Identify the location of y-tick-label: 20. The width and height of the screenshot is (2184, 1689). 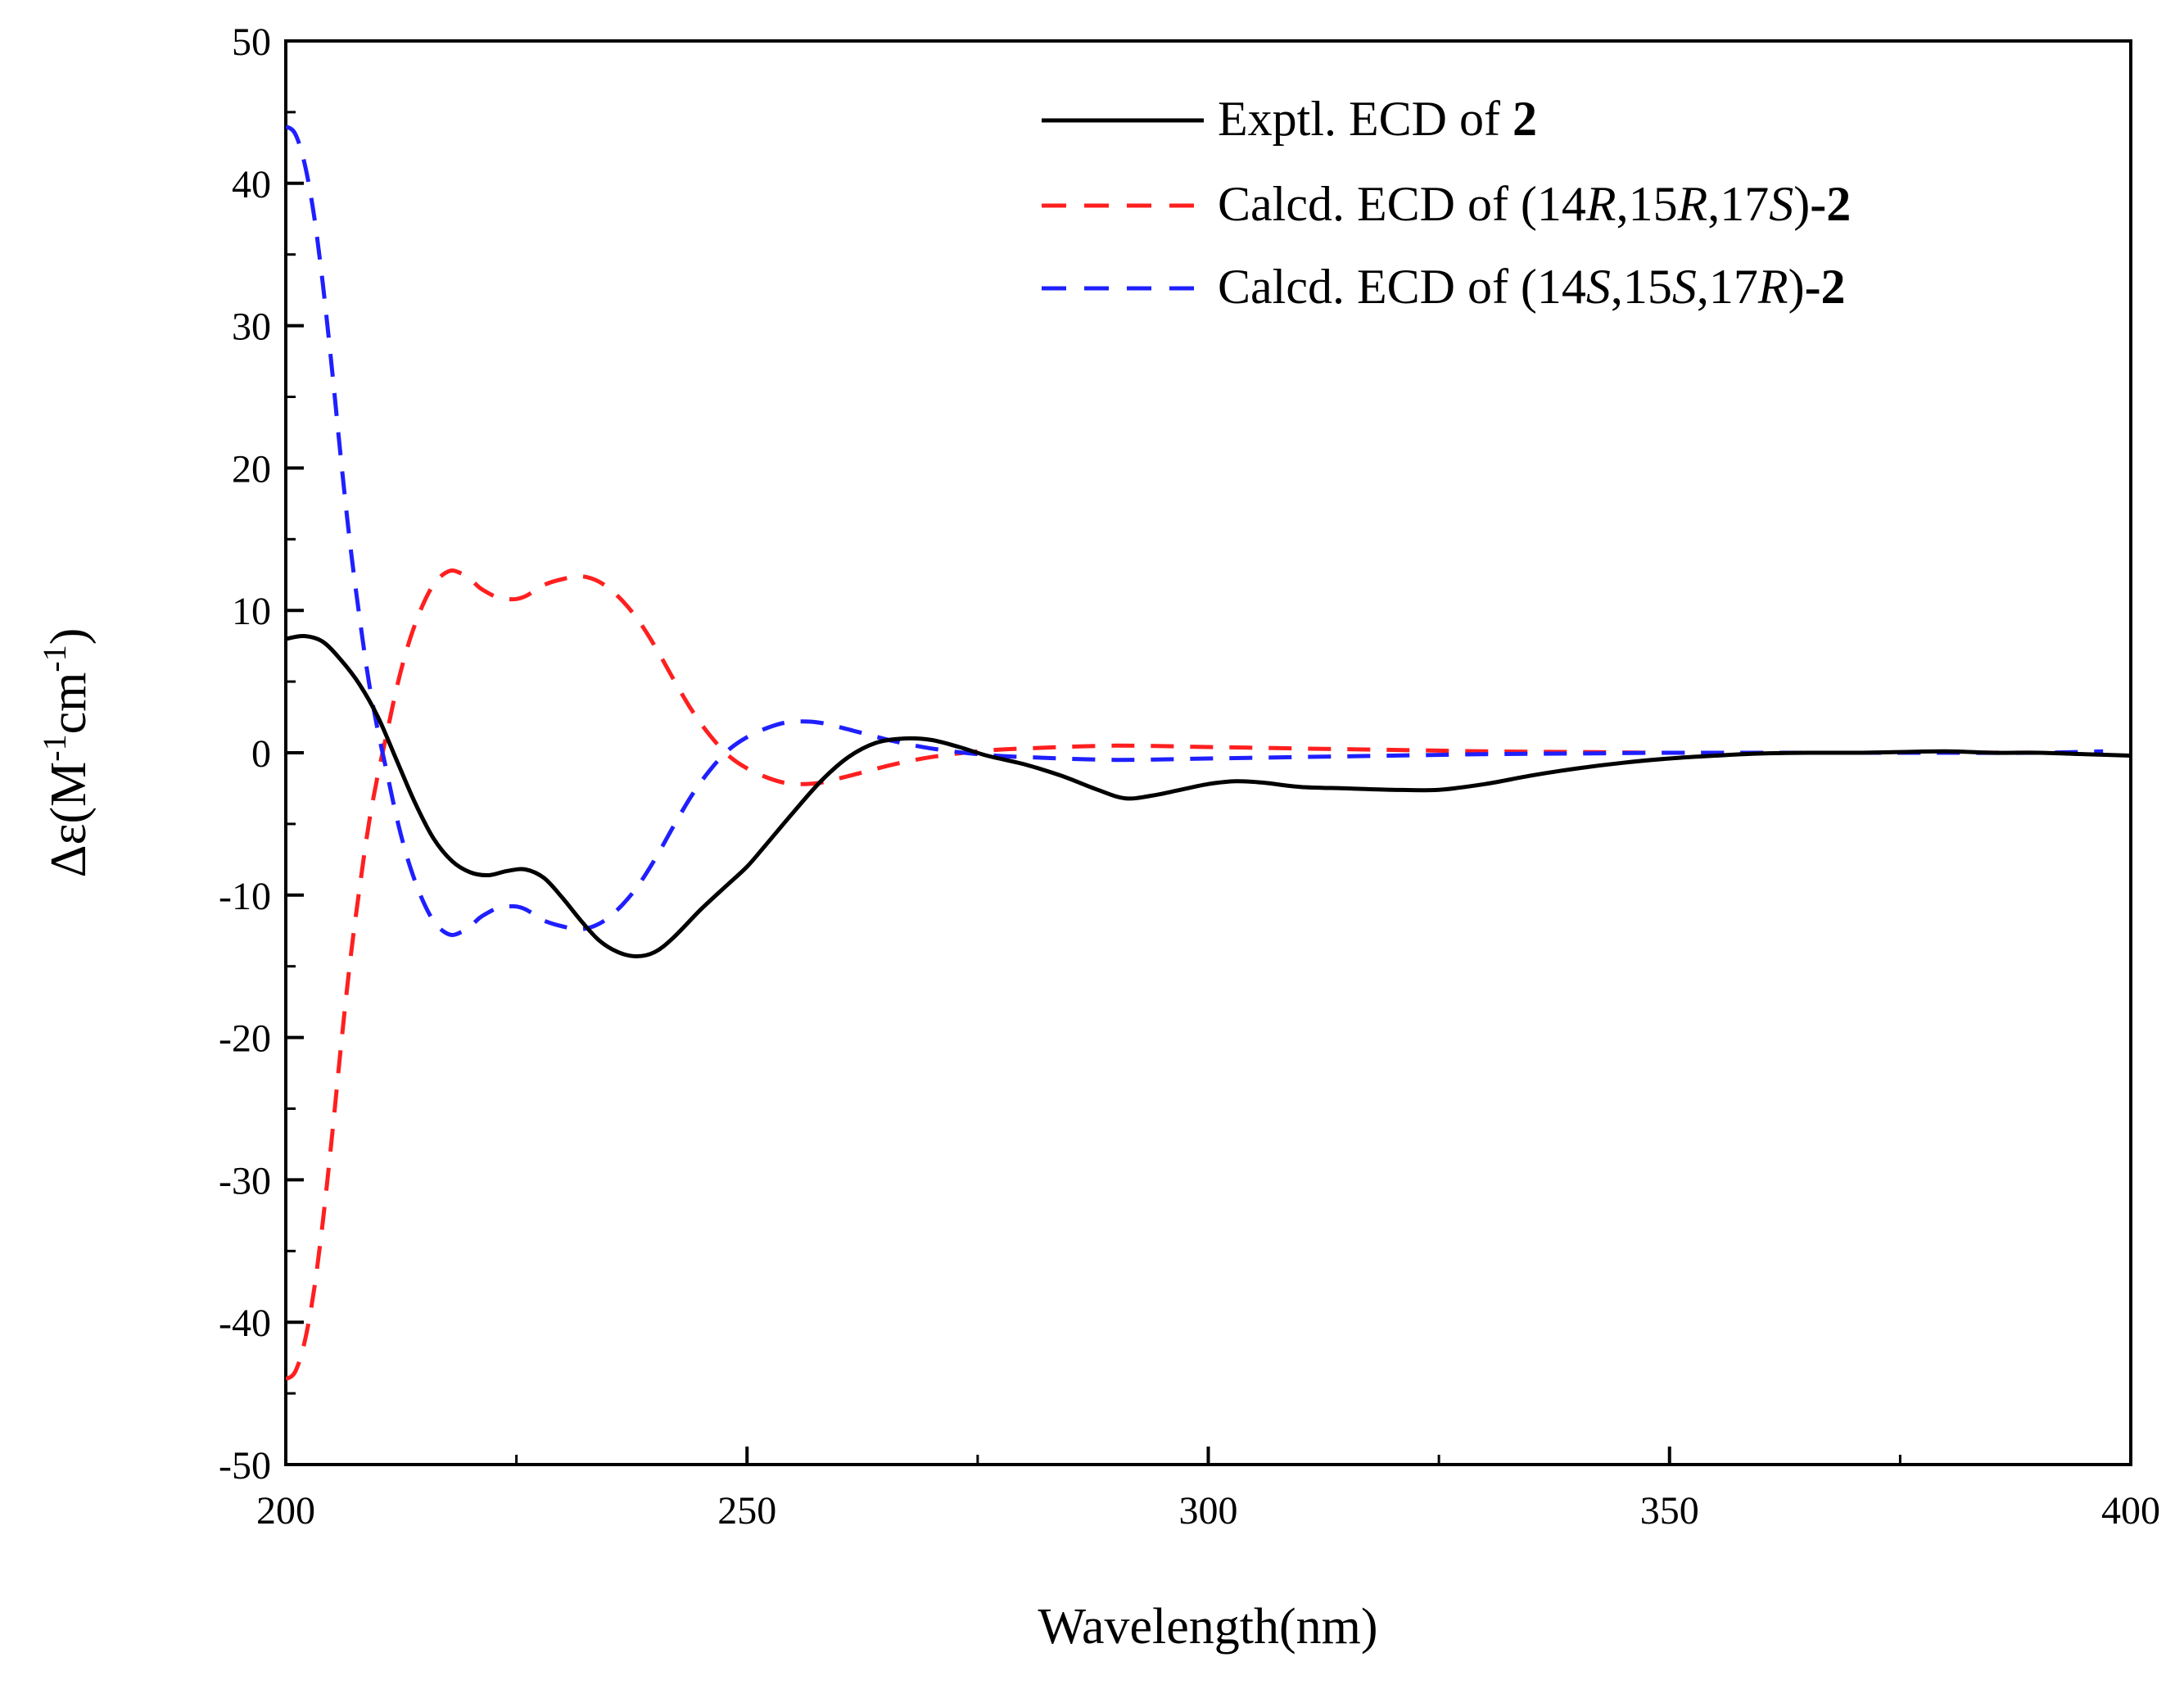
(251, 469).